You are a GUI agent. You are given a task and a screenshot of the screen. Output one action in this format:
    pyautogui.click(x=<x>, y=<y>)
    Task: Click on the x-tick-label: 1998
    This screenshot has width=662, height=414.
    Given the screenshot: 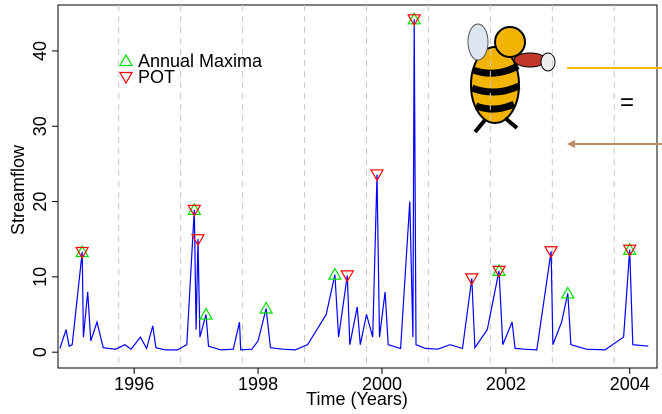 What is the action you would take?
    pyautogui.click(x=258, y=384)
    